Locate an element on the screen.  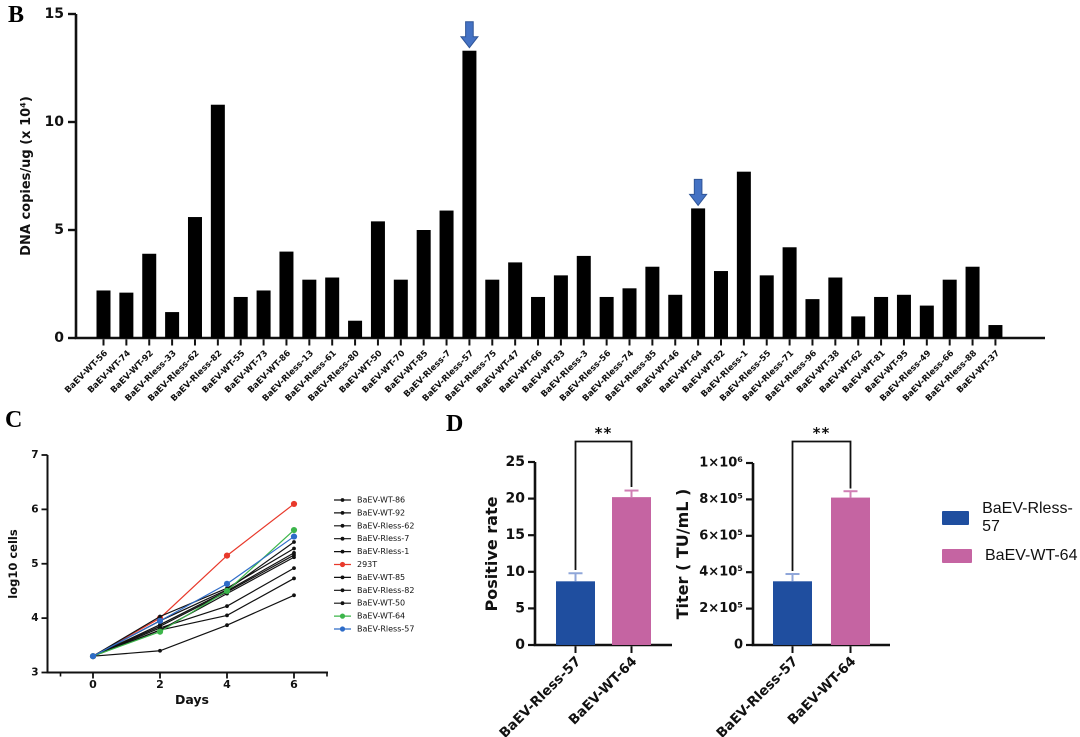
y-axis-title: DNA copies/ug (x 10⁴) is located at coordinates (26, 176).